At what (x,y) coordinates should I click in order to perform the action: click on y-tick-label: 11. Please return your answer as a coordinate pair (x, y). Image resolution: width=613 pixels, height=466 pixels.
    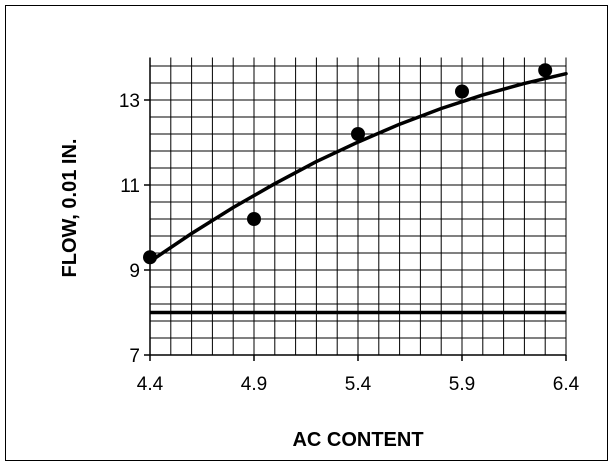
    Looking at the image, I should click on (130, 186).